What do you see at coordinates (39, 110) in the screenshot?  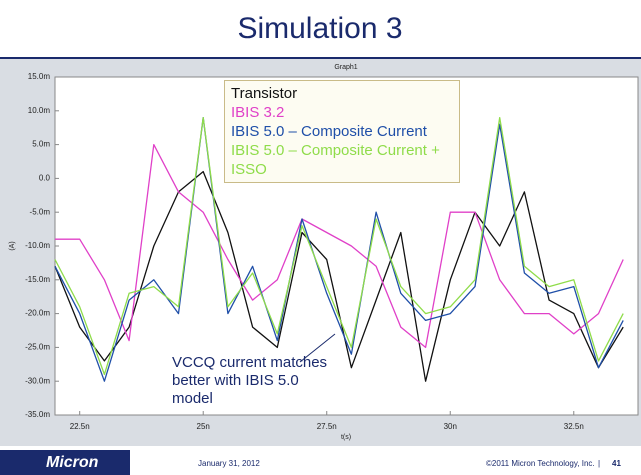 I see `y-tick-label: 10.0m` at bounding box center [39, 110].